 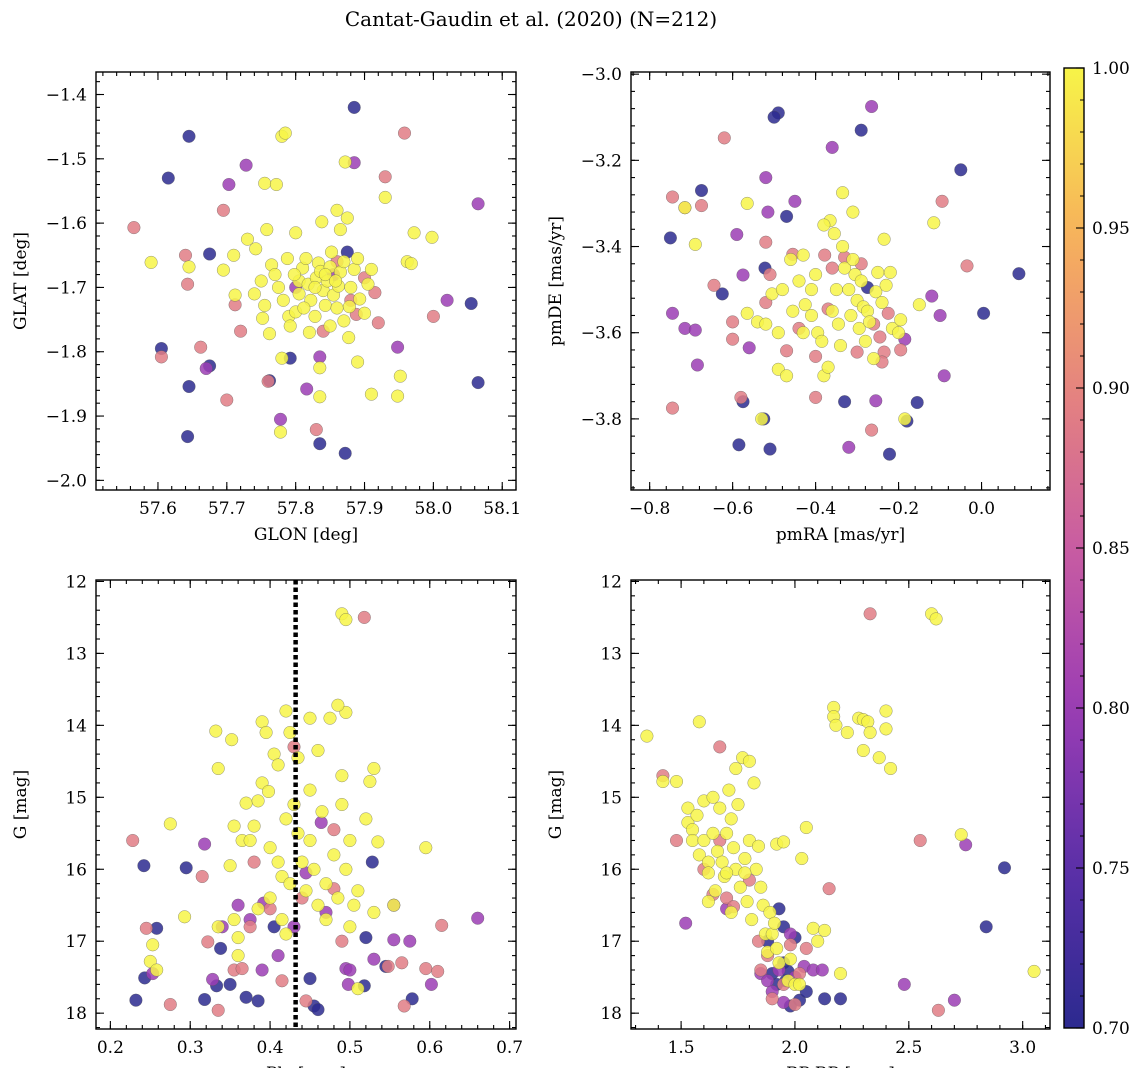 What do you see at coordinates (1111, 869) in the screenshot?
I see `colorbar-tick-label: 0.75` at bounding box center [1111, 869].